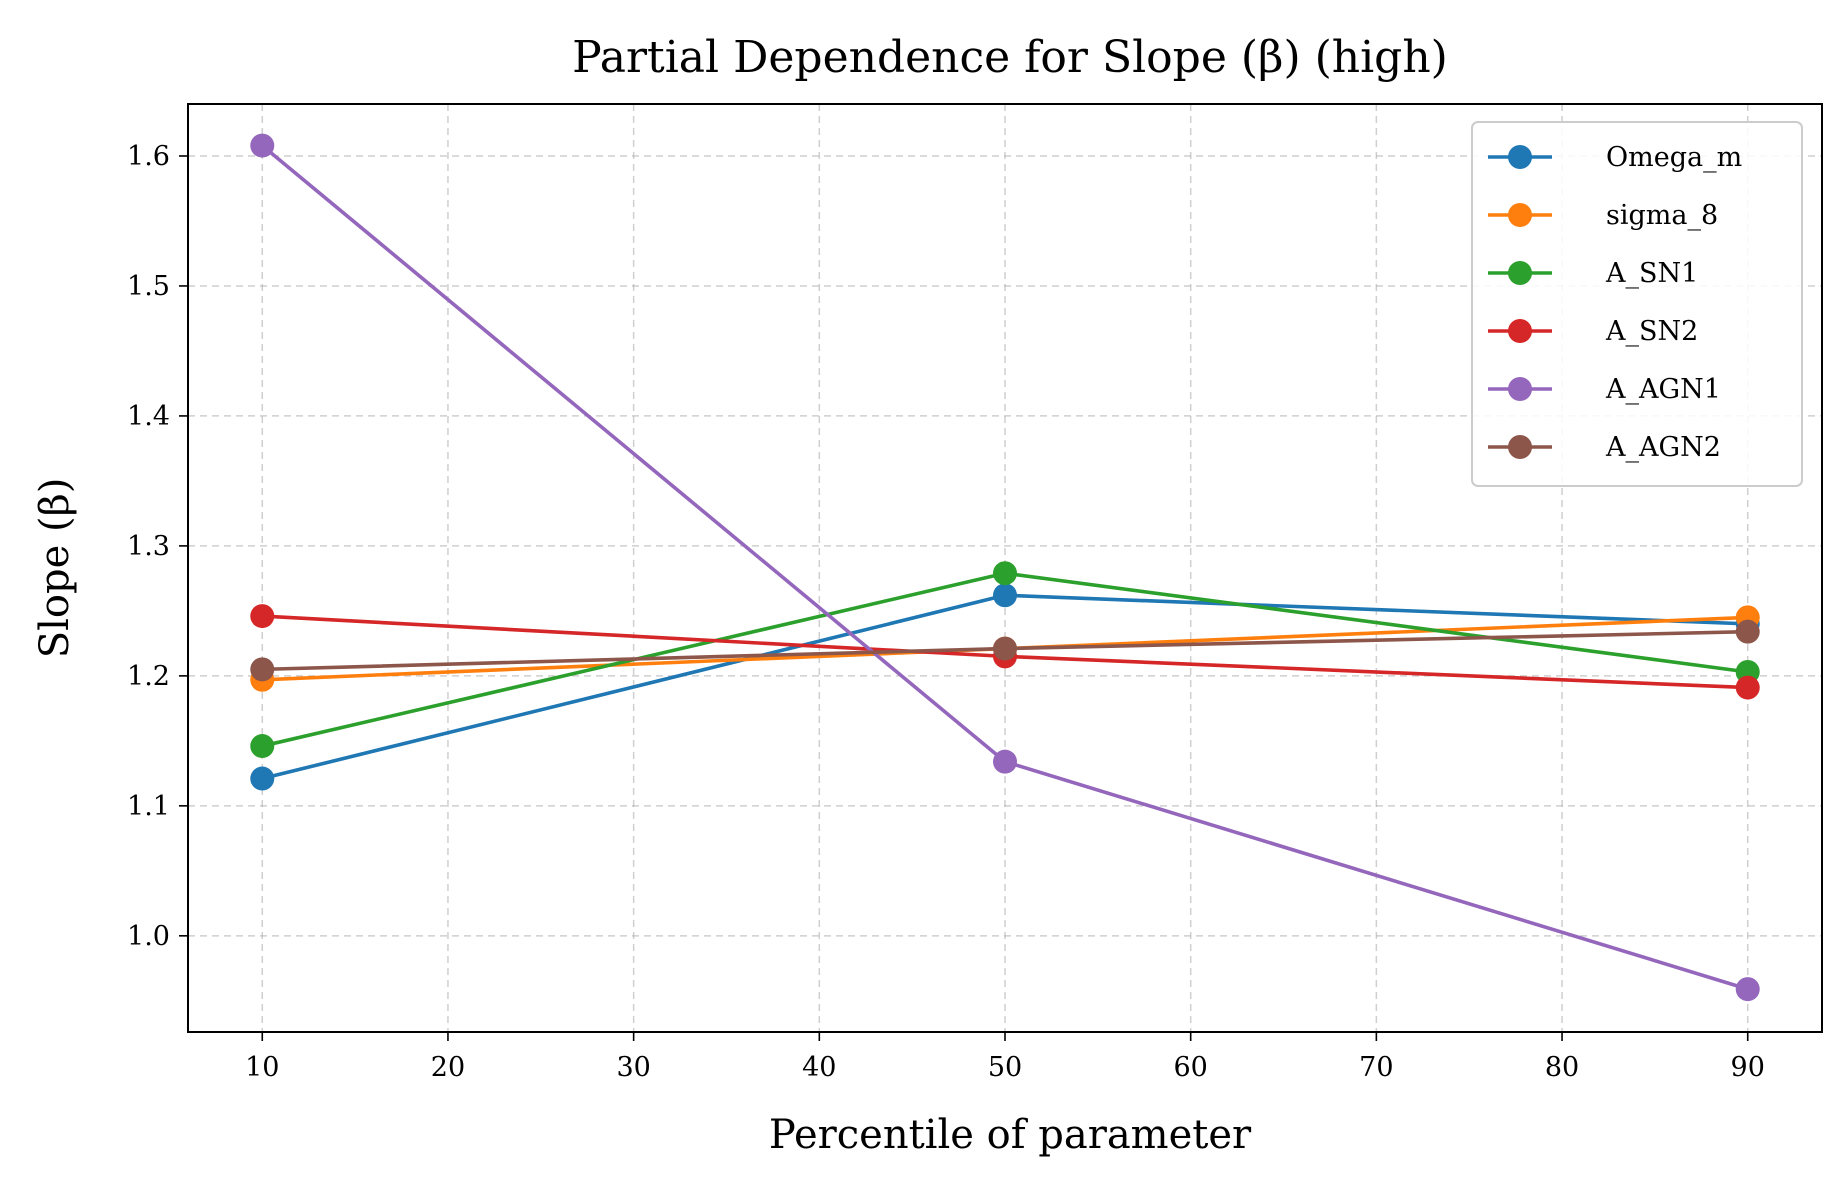 The image size is (1844, 1195). I want to click on legend-label: A_SN2, so click(1651, 331).